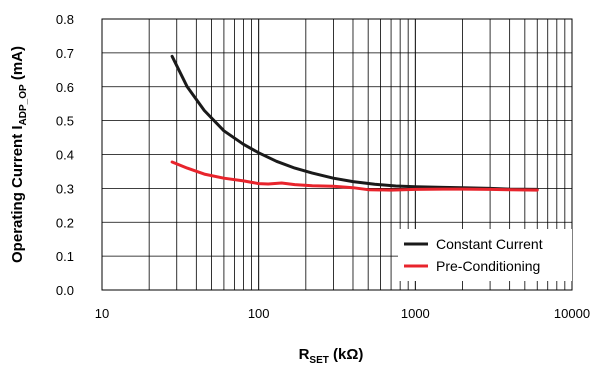 This screenshot has height=371, width=606. What do you see at coordinates (65, 87) in the screenshot?
I see `y-tick-label: 0.6` at bounding box center [65, 87].